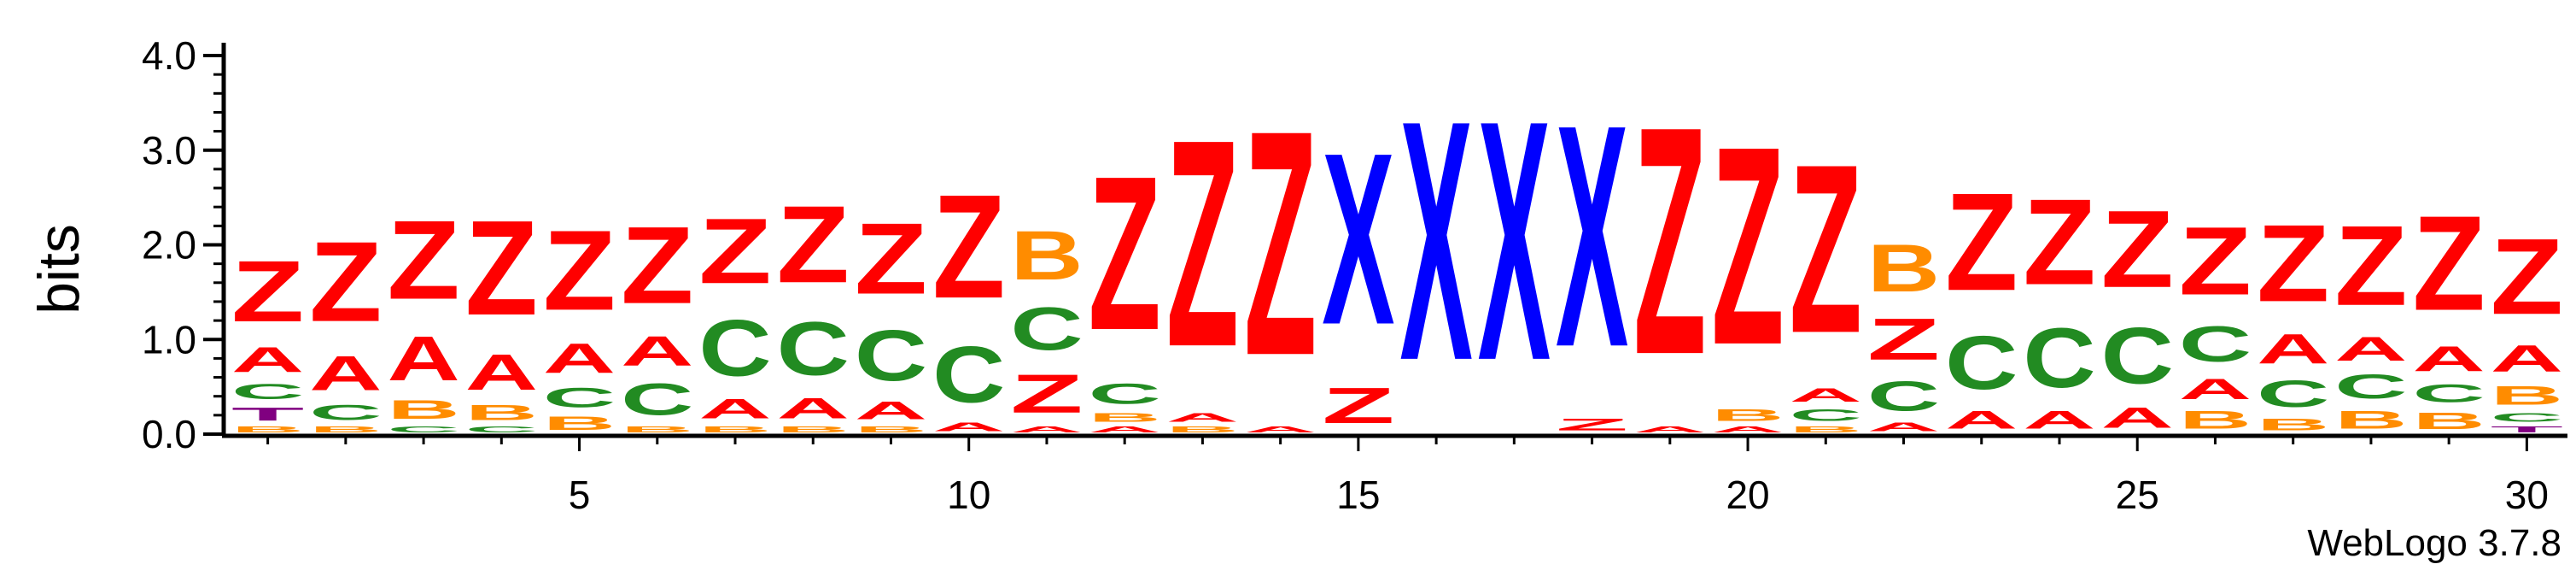  What do you see at coordinates (1747, 495) in the screenshot?
I see `x-tick-label: 20` at bounding box center [1747, 495].